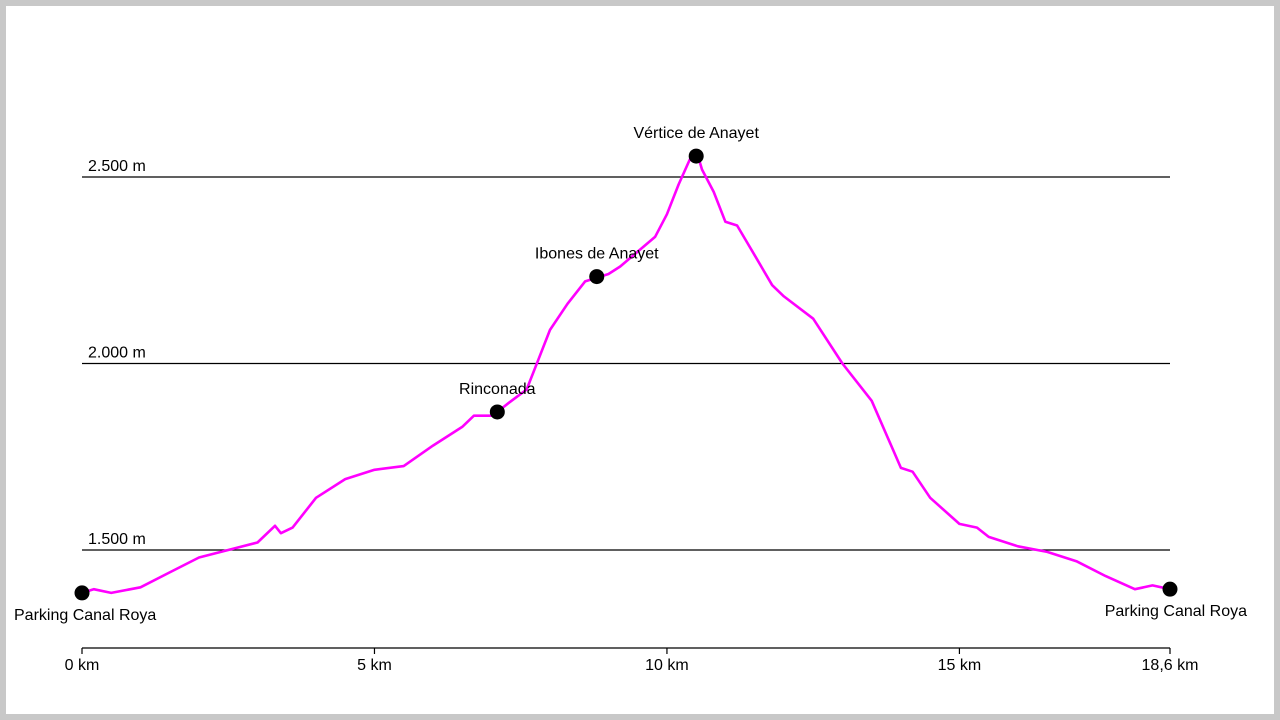  What do you see at coordinates (117, 539) in the screenshot?
I see `y-gridline-label: 1.500 m` at bounding box center [117, 539].